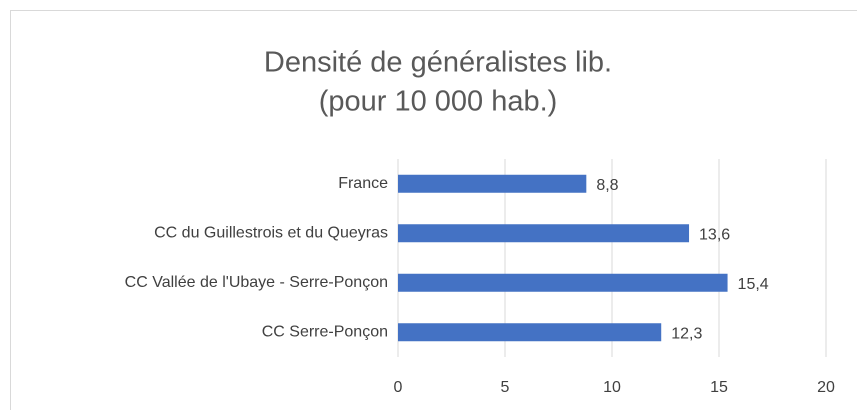  I want to click on data-label: 12,3, so click(686, 333).